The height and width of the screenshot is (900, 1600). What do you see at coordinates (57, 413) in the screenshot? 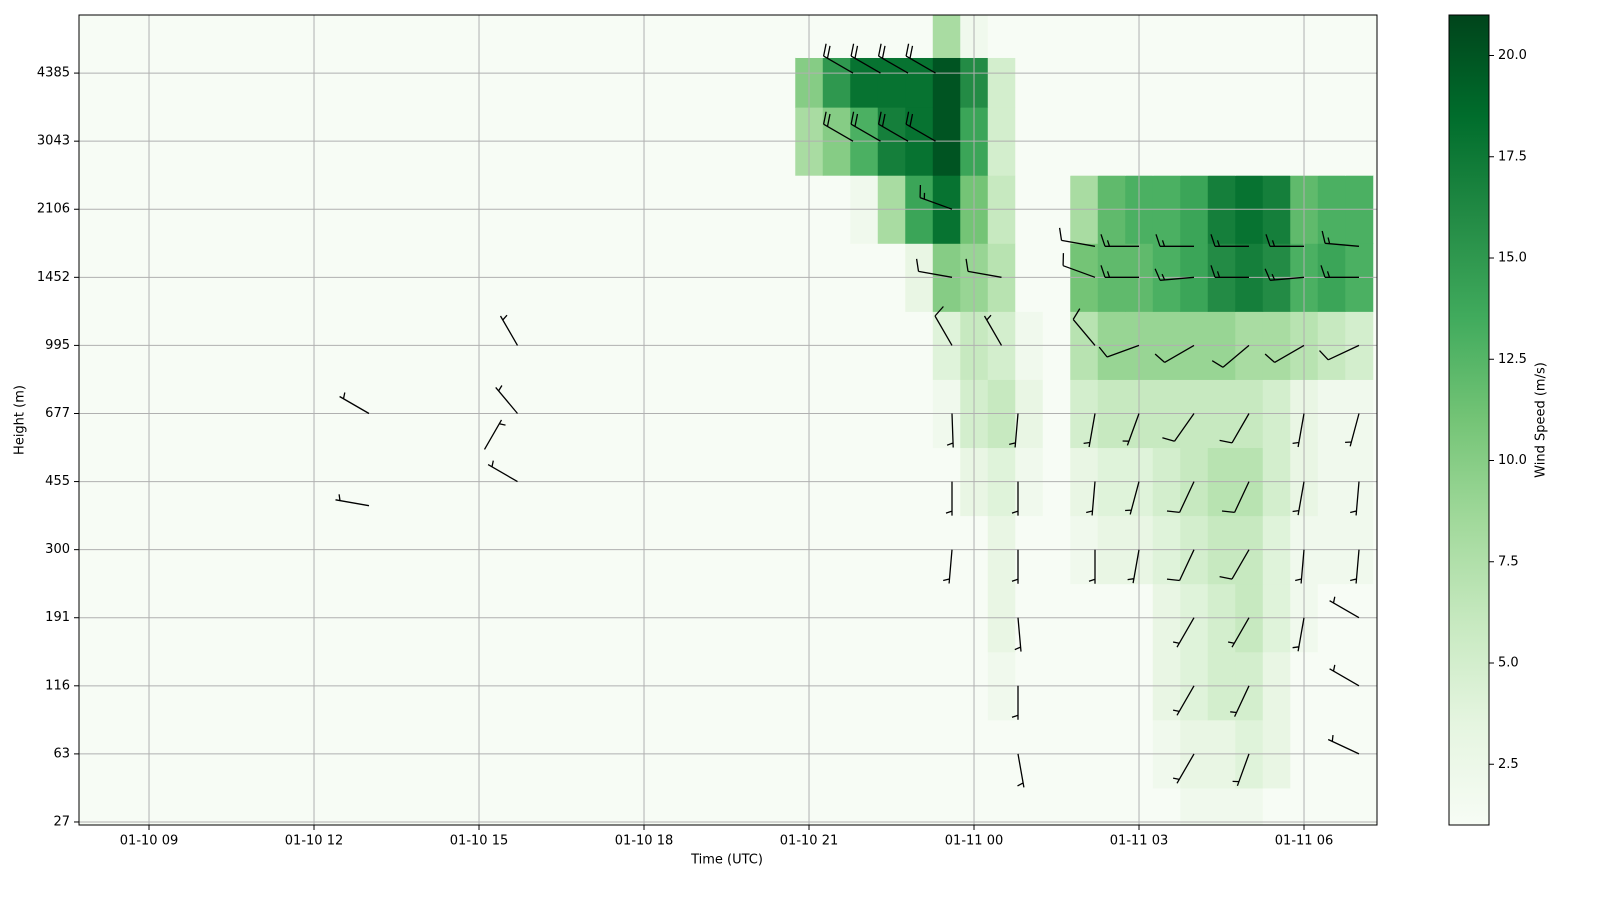
I see `y-tick-label: 677` at bounding box center [57, 413].